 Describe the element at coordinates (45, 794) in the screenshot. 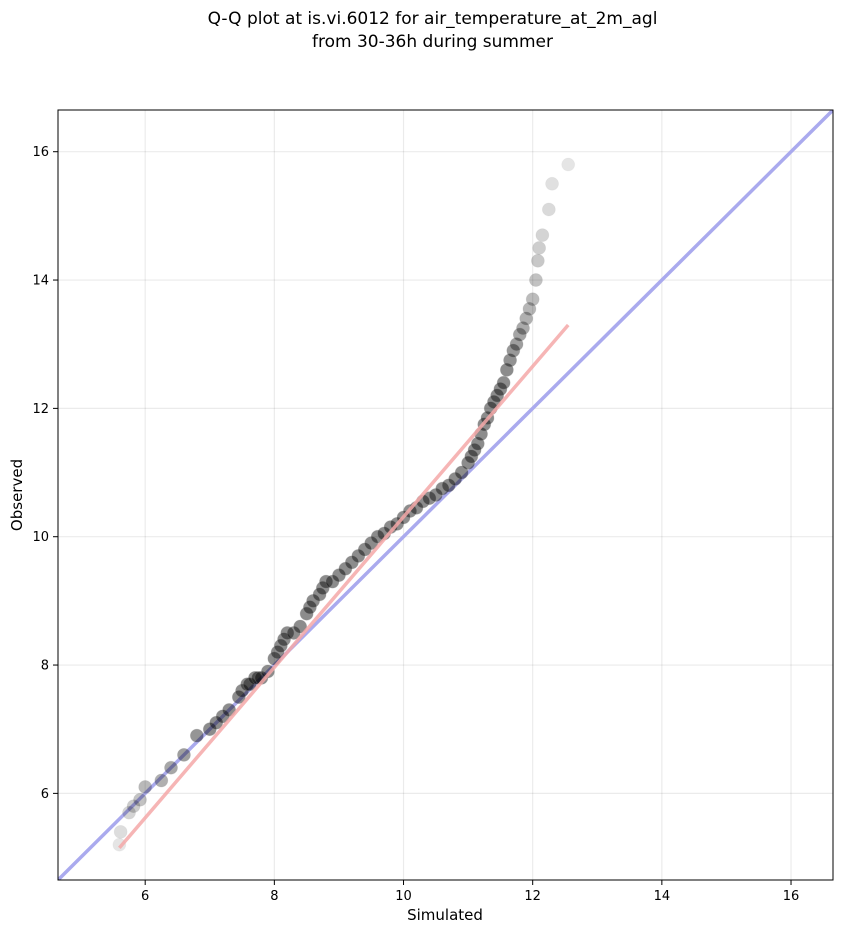

I see `y-tick-label: 6` at that location.